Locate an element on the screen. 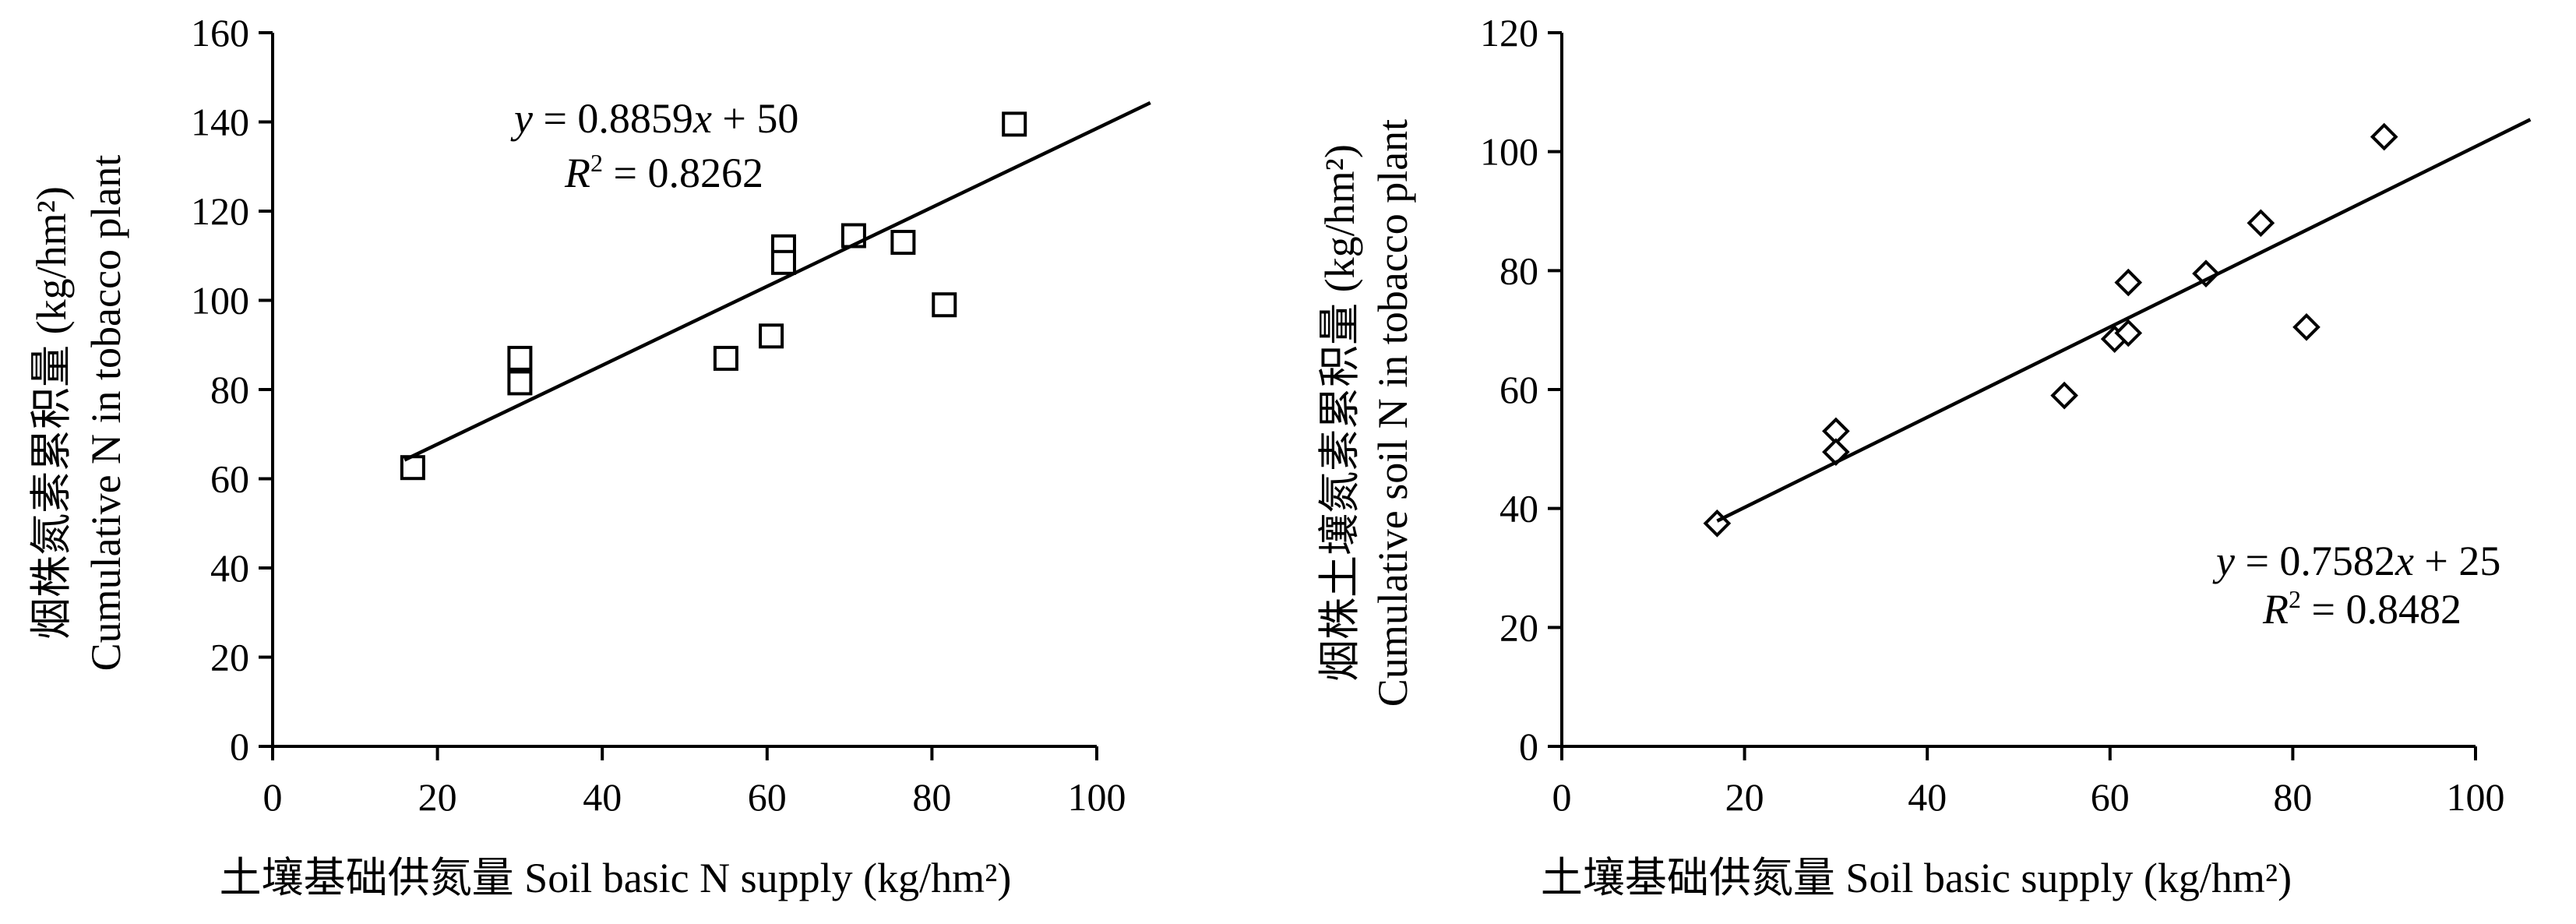 The height and width of the screenshot is (924, 2576). equation-label: y = 0.7582x + 25 is located at coordinates (2356, 561).